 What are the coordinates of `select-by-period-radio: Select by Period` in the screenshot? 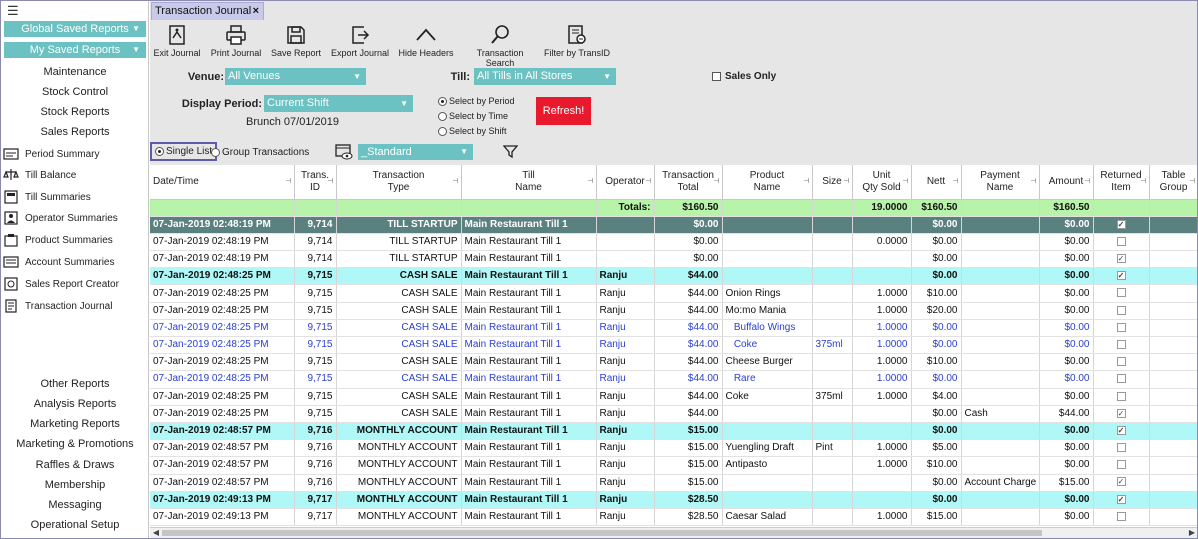 It's located at (476, 101).